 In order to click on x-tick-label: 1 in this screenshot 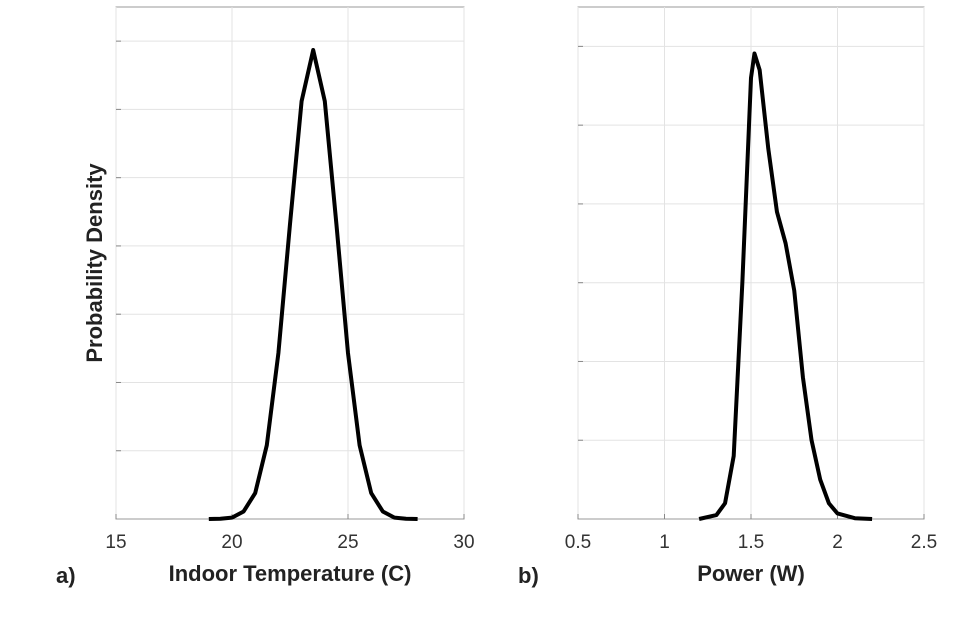, I will do `click(664, 542)`.